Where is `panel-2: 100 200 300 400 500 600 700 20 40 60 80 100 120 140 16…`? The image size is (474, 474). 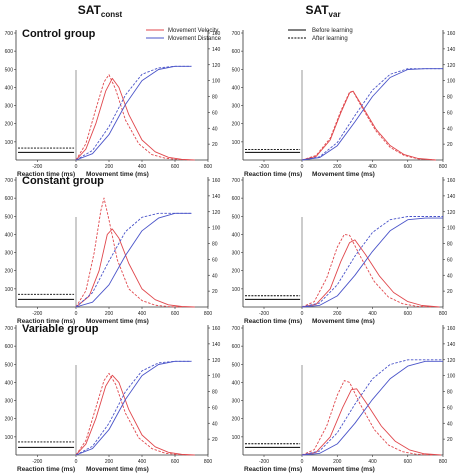 panel-2: 100 200 300 400 500 600 700 20 40 60 80 100 120 140 16… is located at coordinates (344, 104).